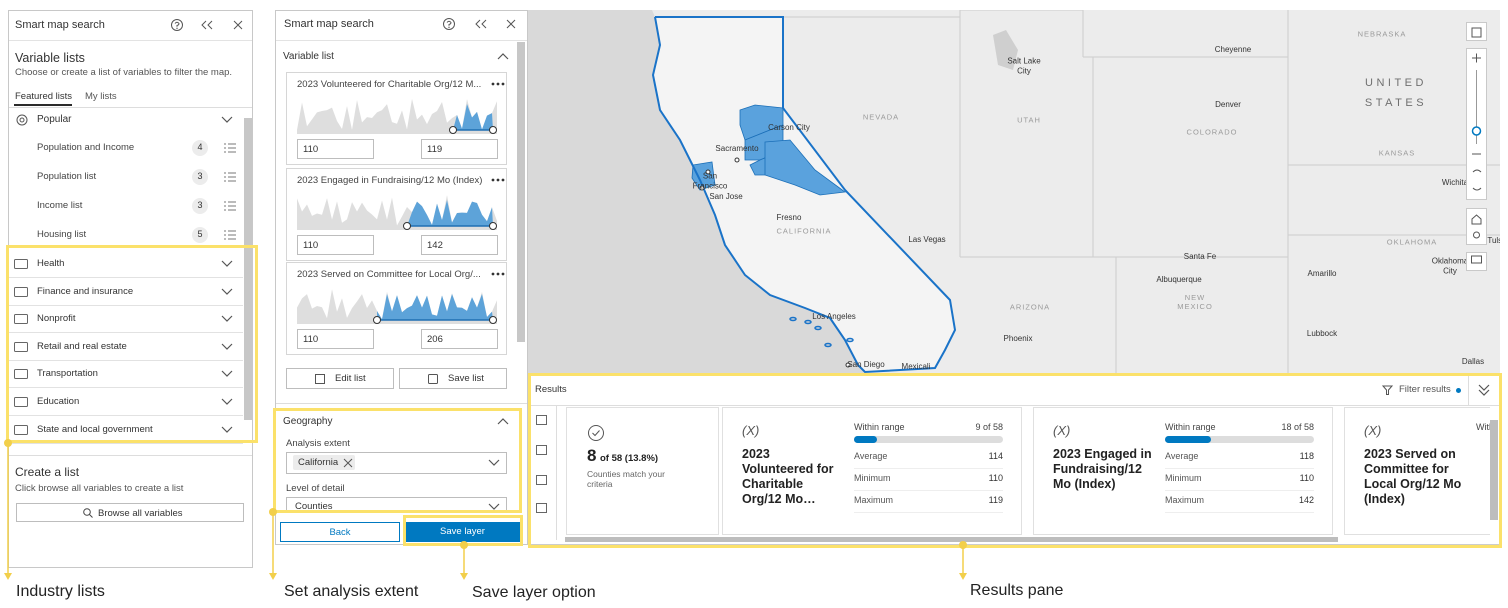  I want to click on scrollbar, so click(248, 269).